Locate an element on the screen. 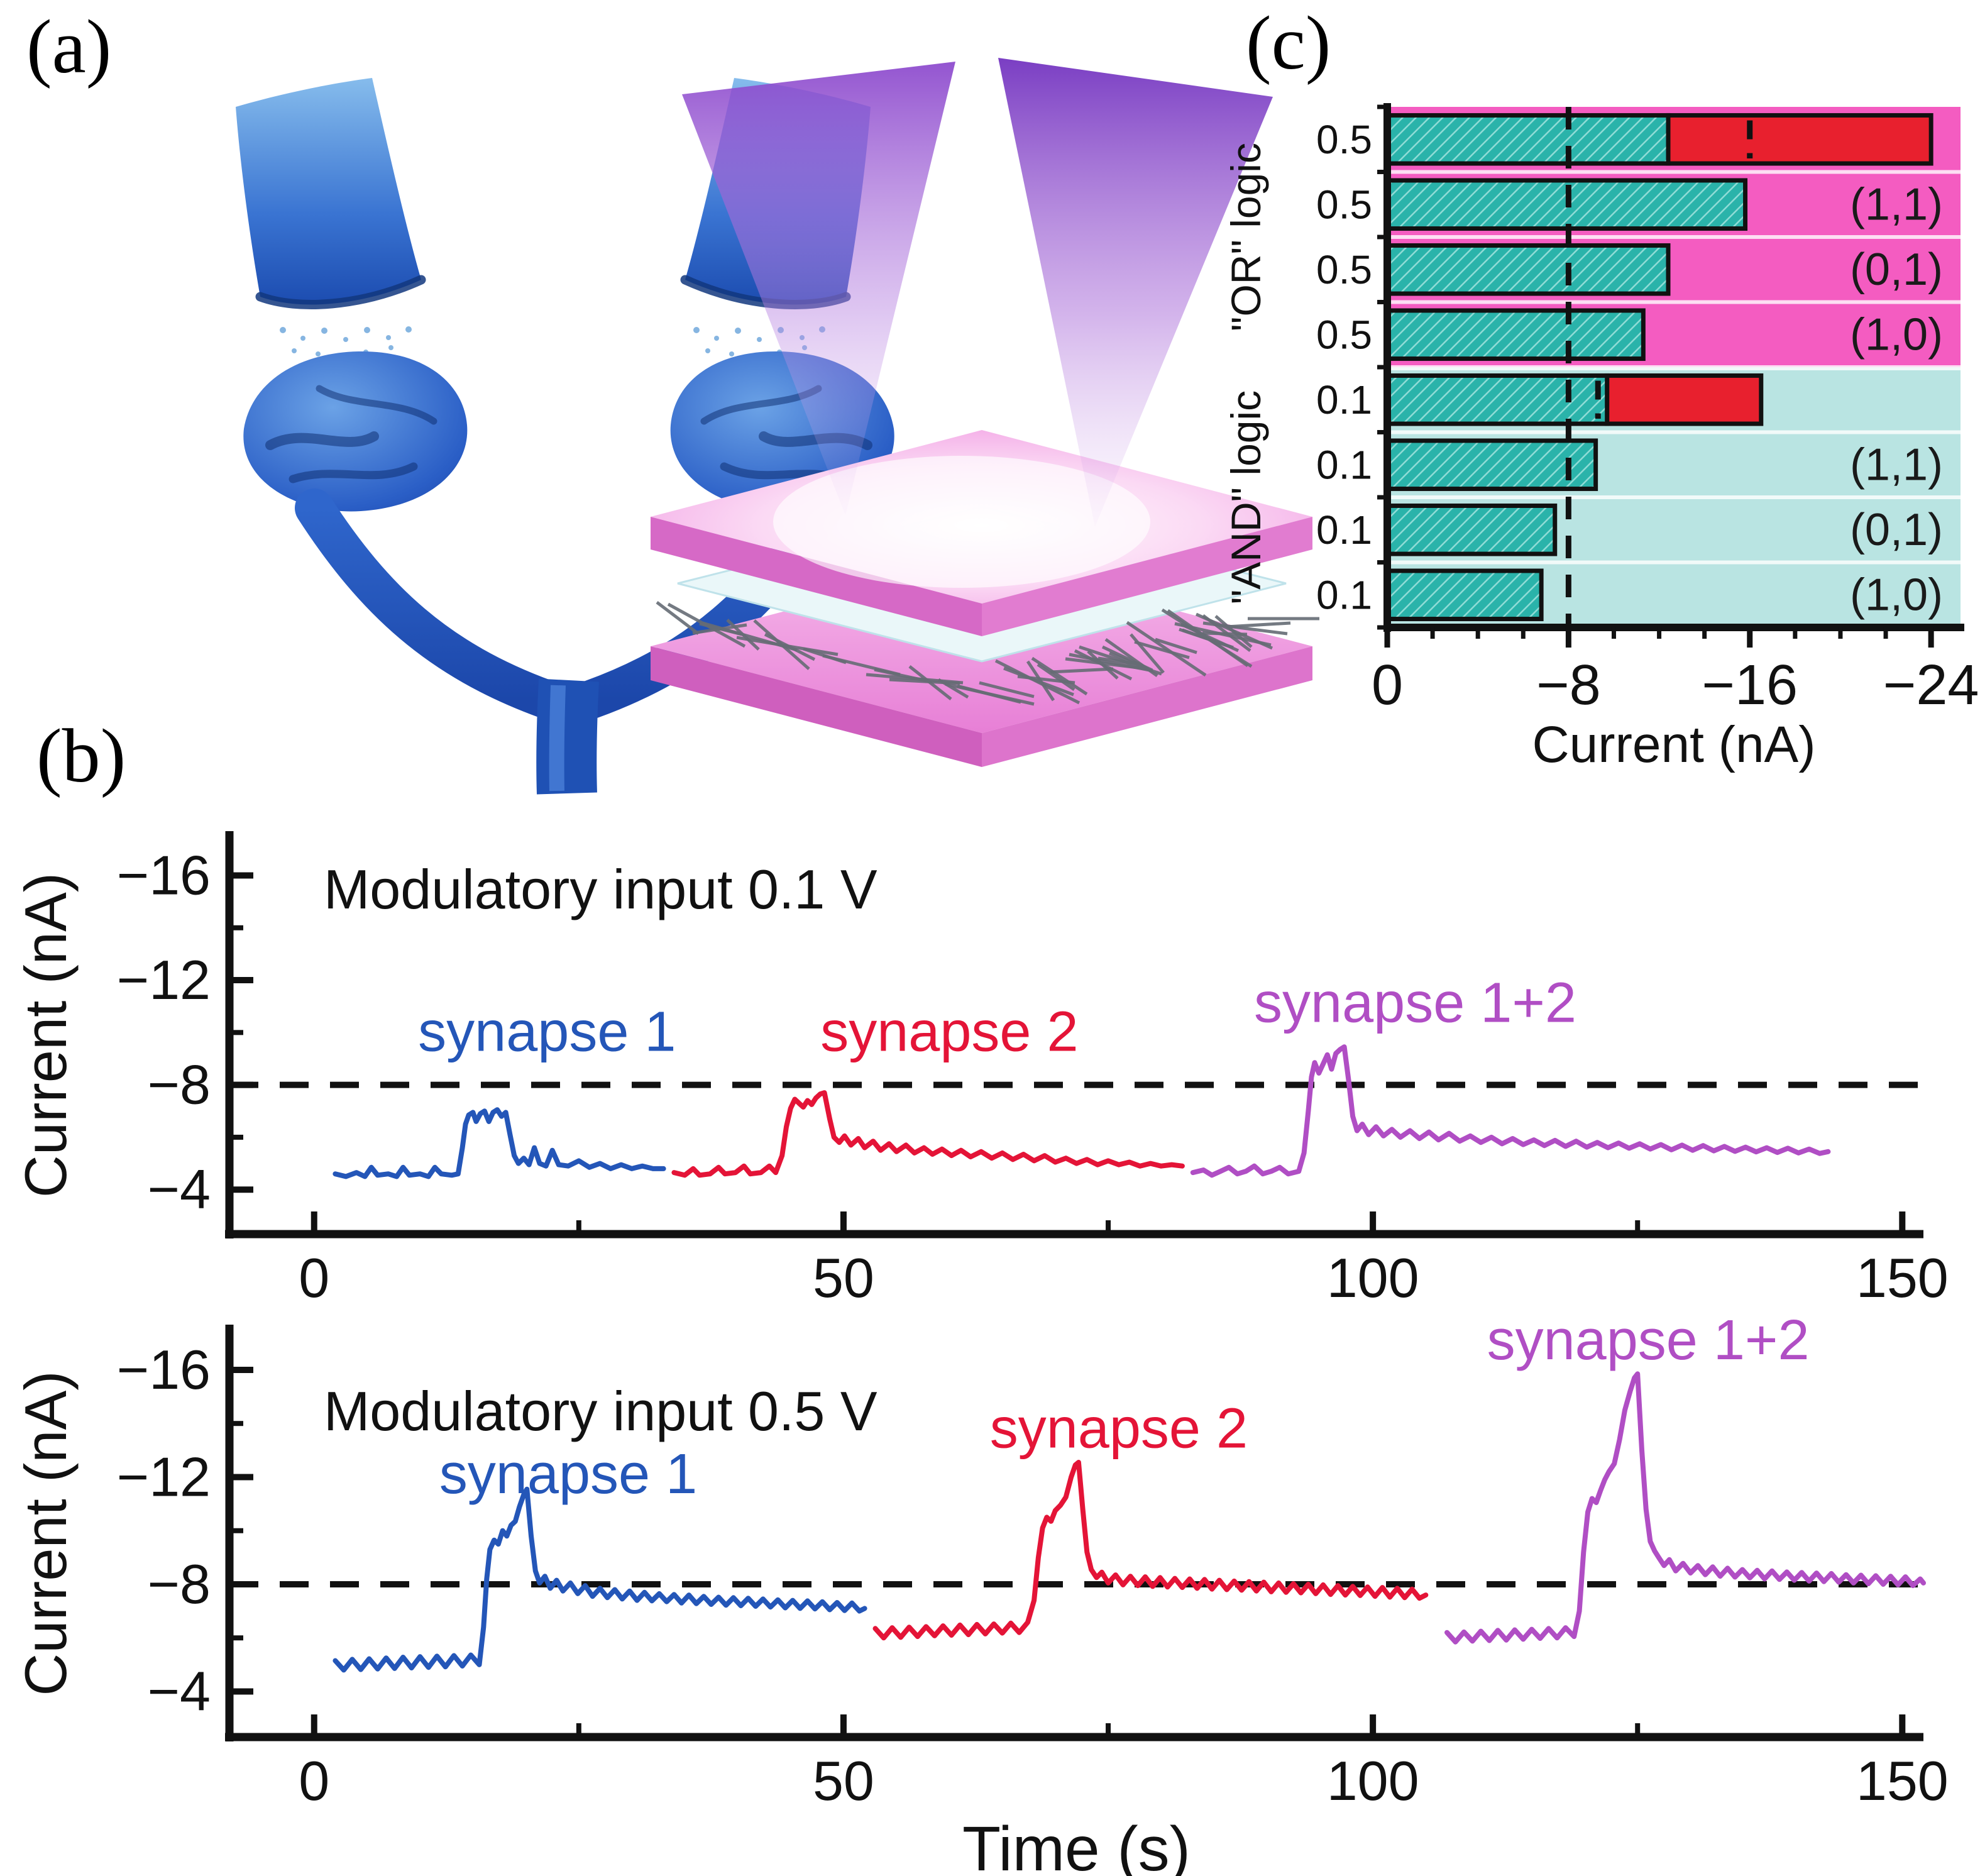  dendrite-trunk is located at coordinates (567, 736).